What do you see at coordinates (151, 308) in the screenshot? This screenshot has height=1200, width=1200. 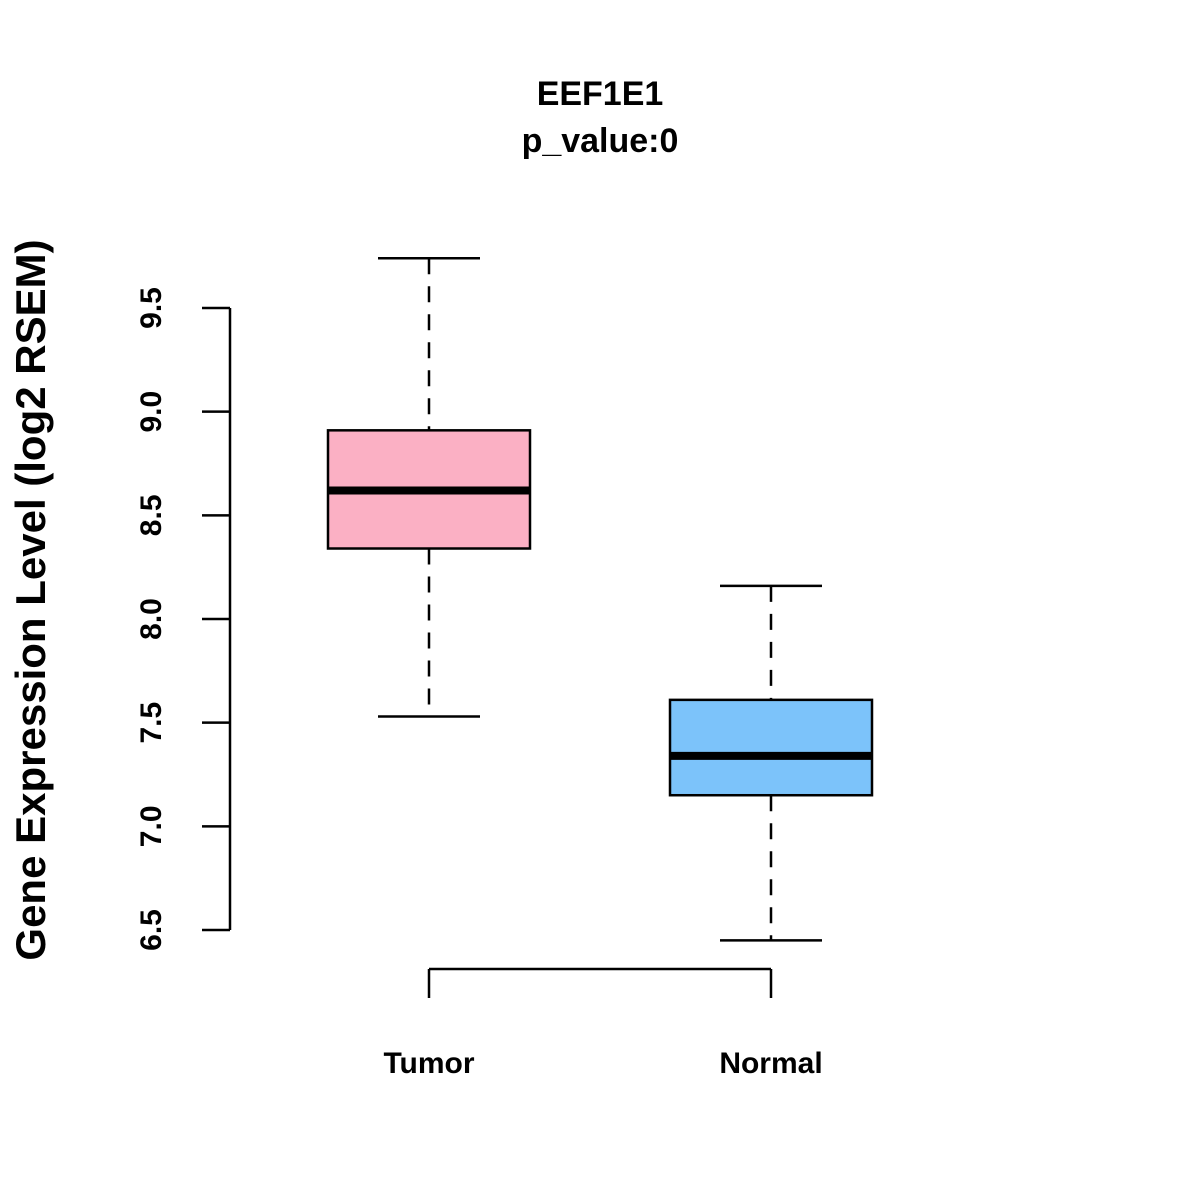 I see `y-tick-label-6: 9.5` at bounding box center [151, 308].